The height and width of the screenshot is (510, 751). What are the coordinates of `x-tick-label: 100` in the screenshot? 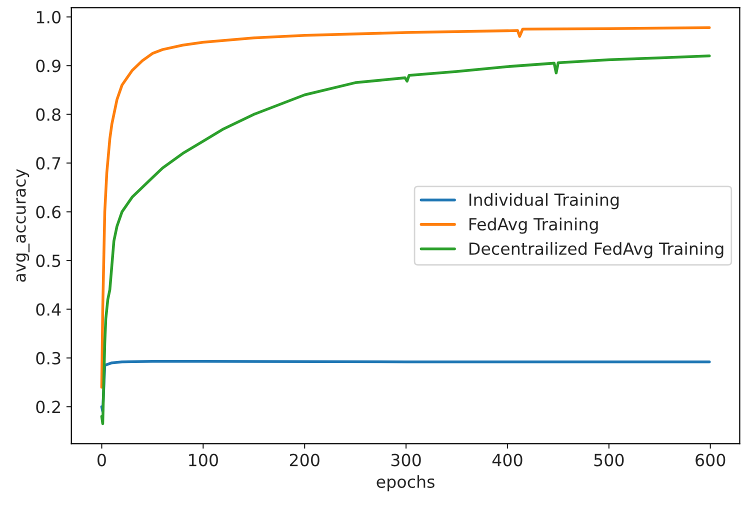 It's located at (203, 460).